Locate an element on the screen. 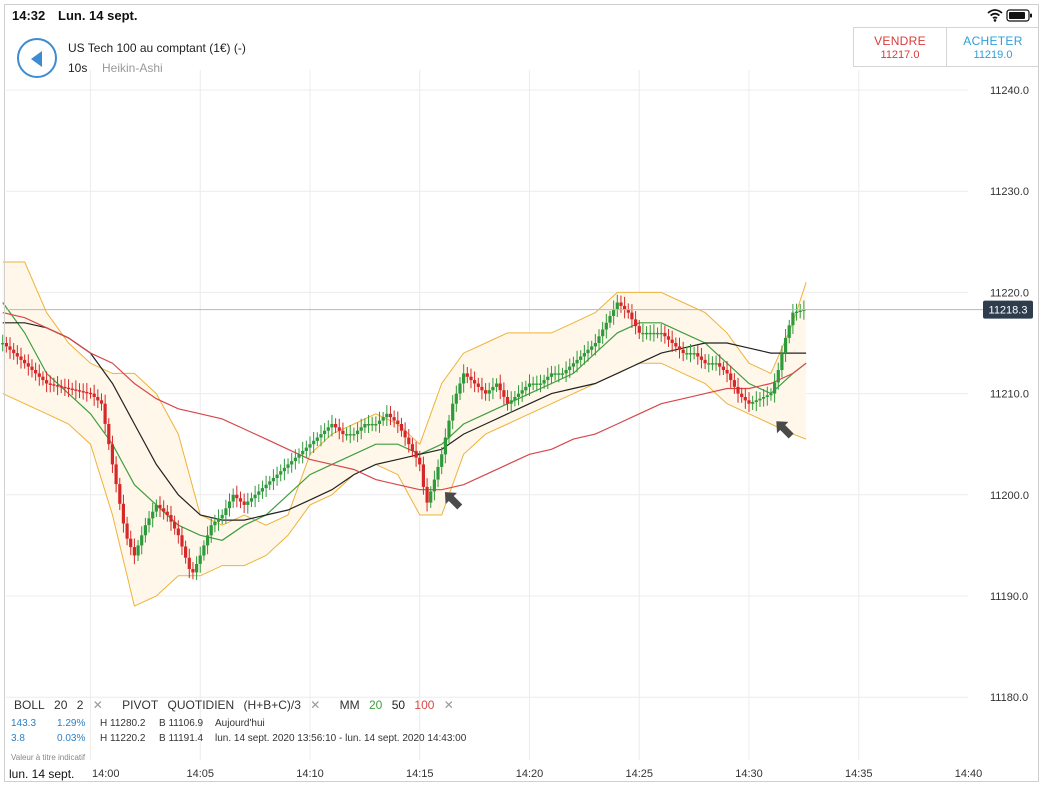 Image resolution: width=1047 pixels, height=787 pixels. timeframe-selector: 10s is located at coordinates (78, 68).